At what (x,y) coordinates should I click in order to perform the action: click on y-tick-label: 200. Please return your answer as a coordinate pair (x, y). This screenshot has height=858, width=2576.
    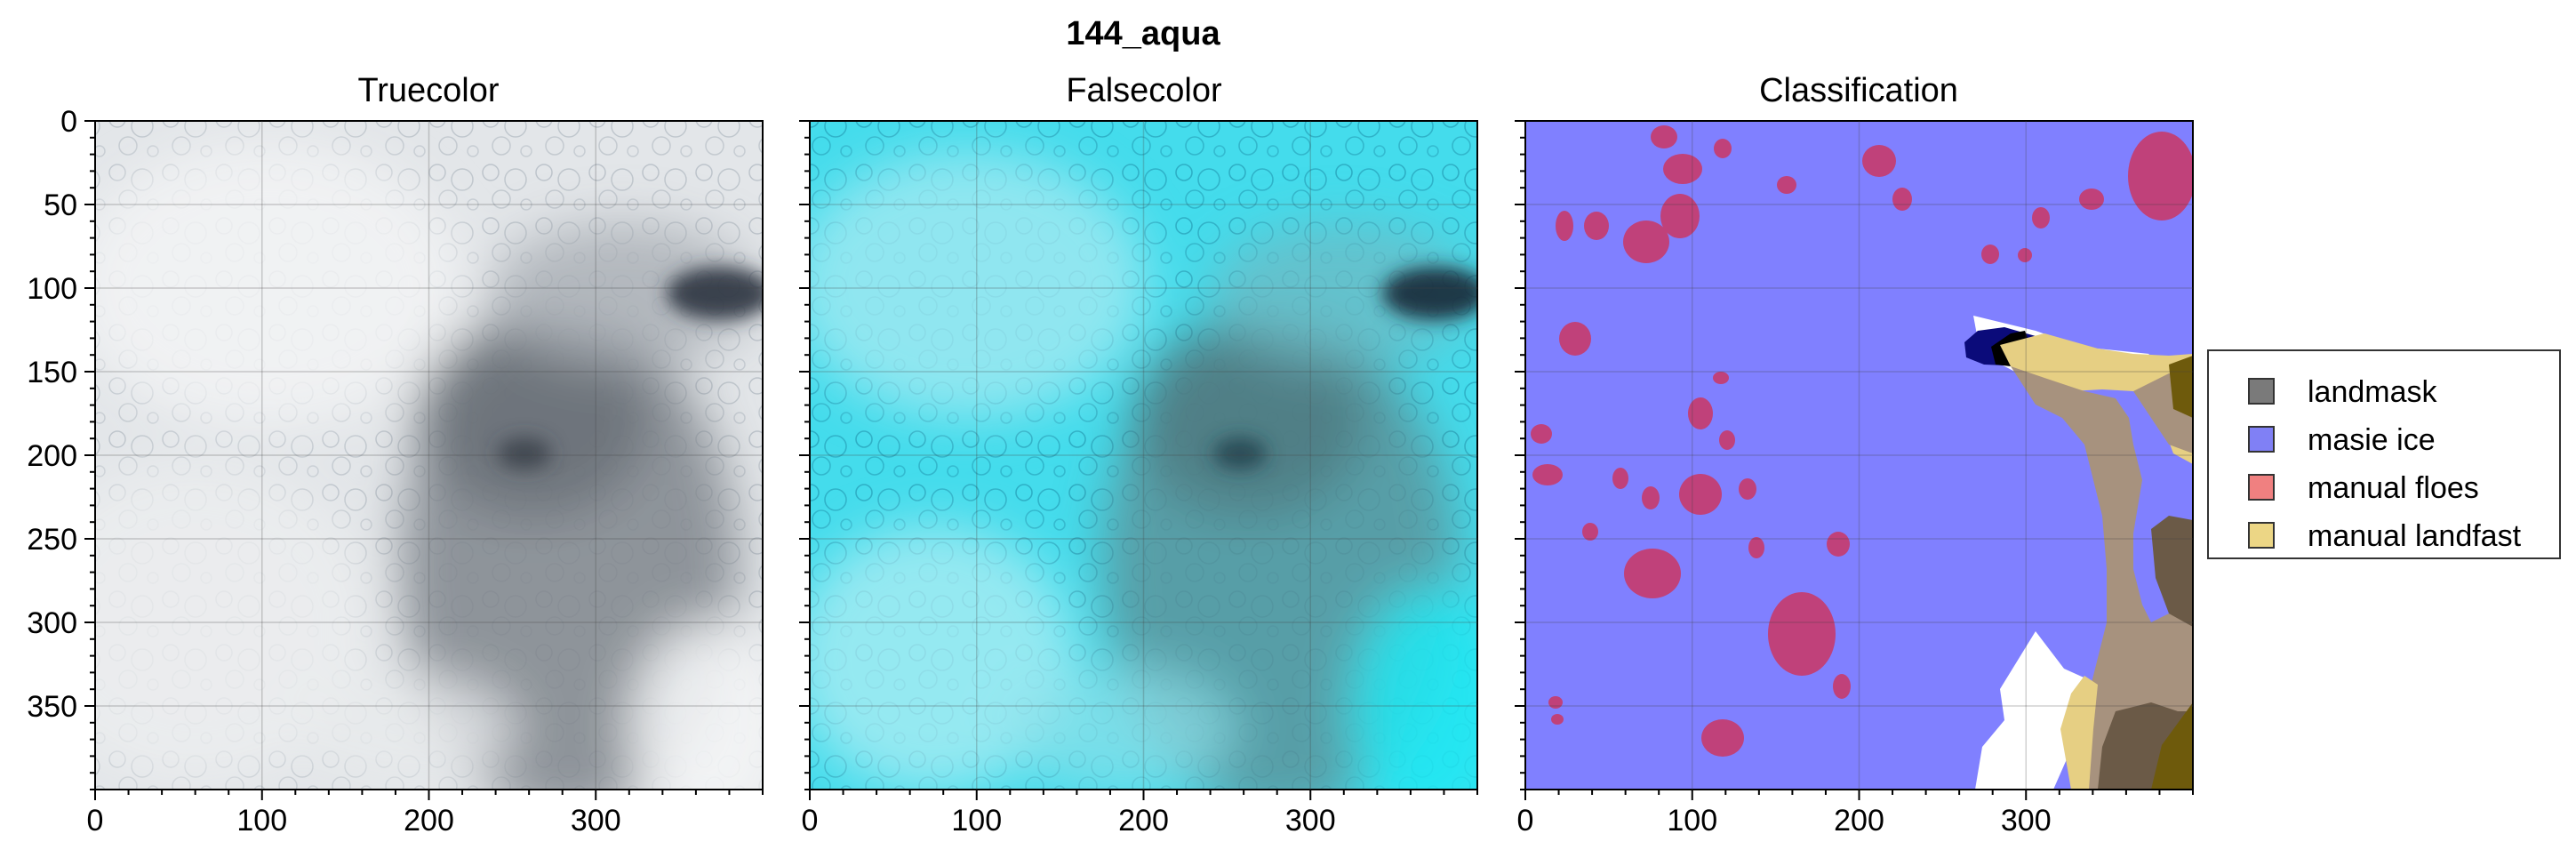
    Looking at the image, I should click on (52, 456).